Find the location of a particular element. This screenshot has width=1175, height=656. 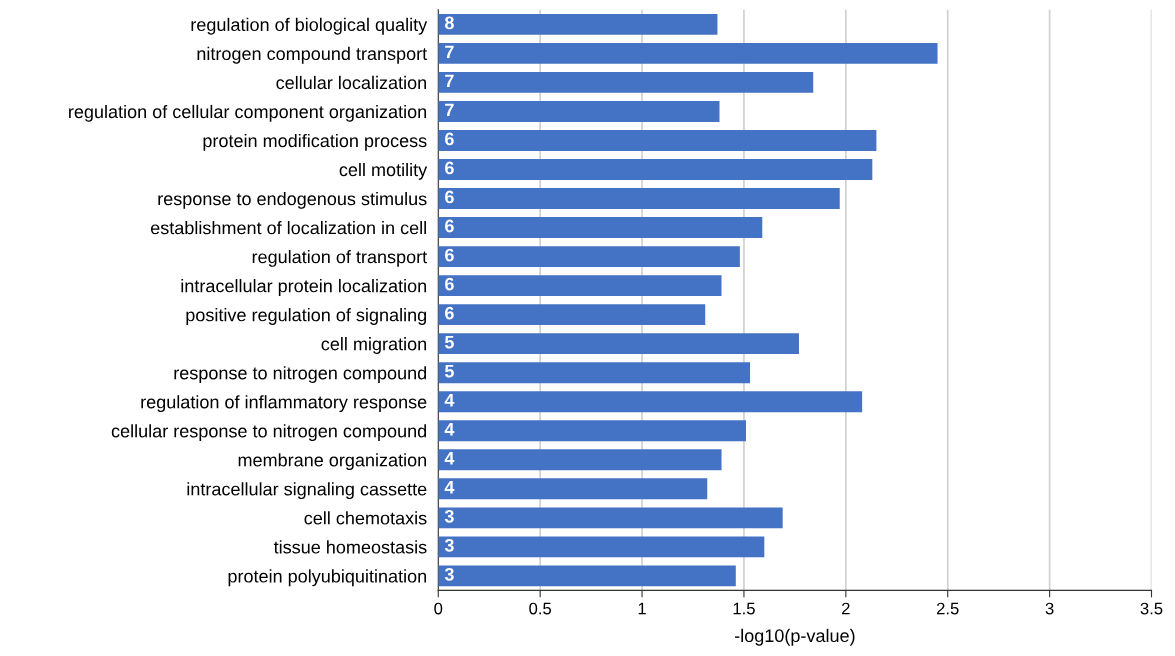

y-tick-label: regulation of inflammatory response is located at coordinates (284, 404).